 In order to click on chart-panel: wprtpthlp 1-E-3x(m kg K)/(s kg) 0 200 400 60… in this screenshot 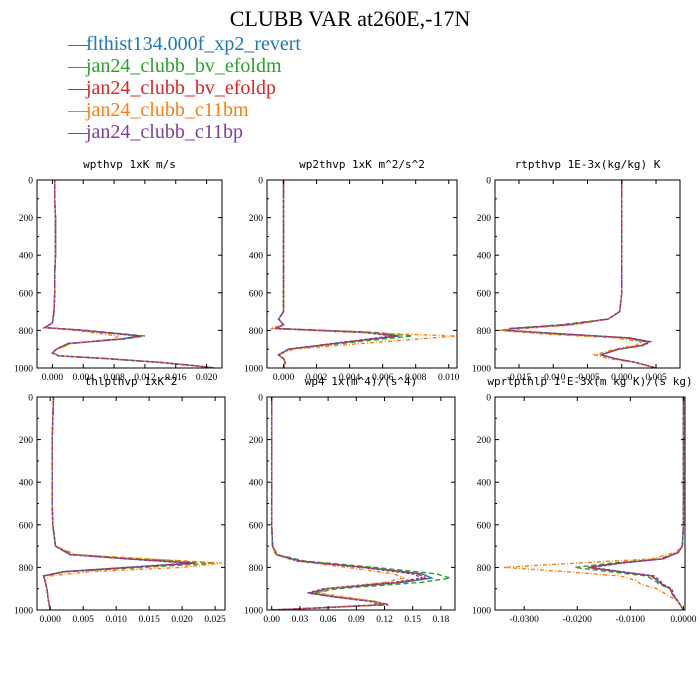, I will do `click(584, 500)`.